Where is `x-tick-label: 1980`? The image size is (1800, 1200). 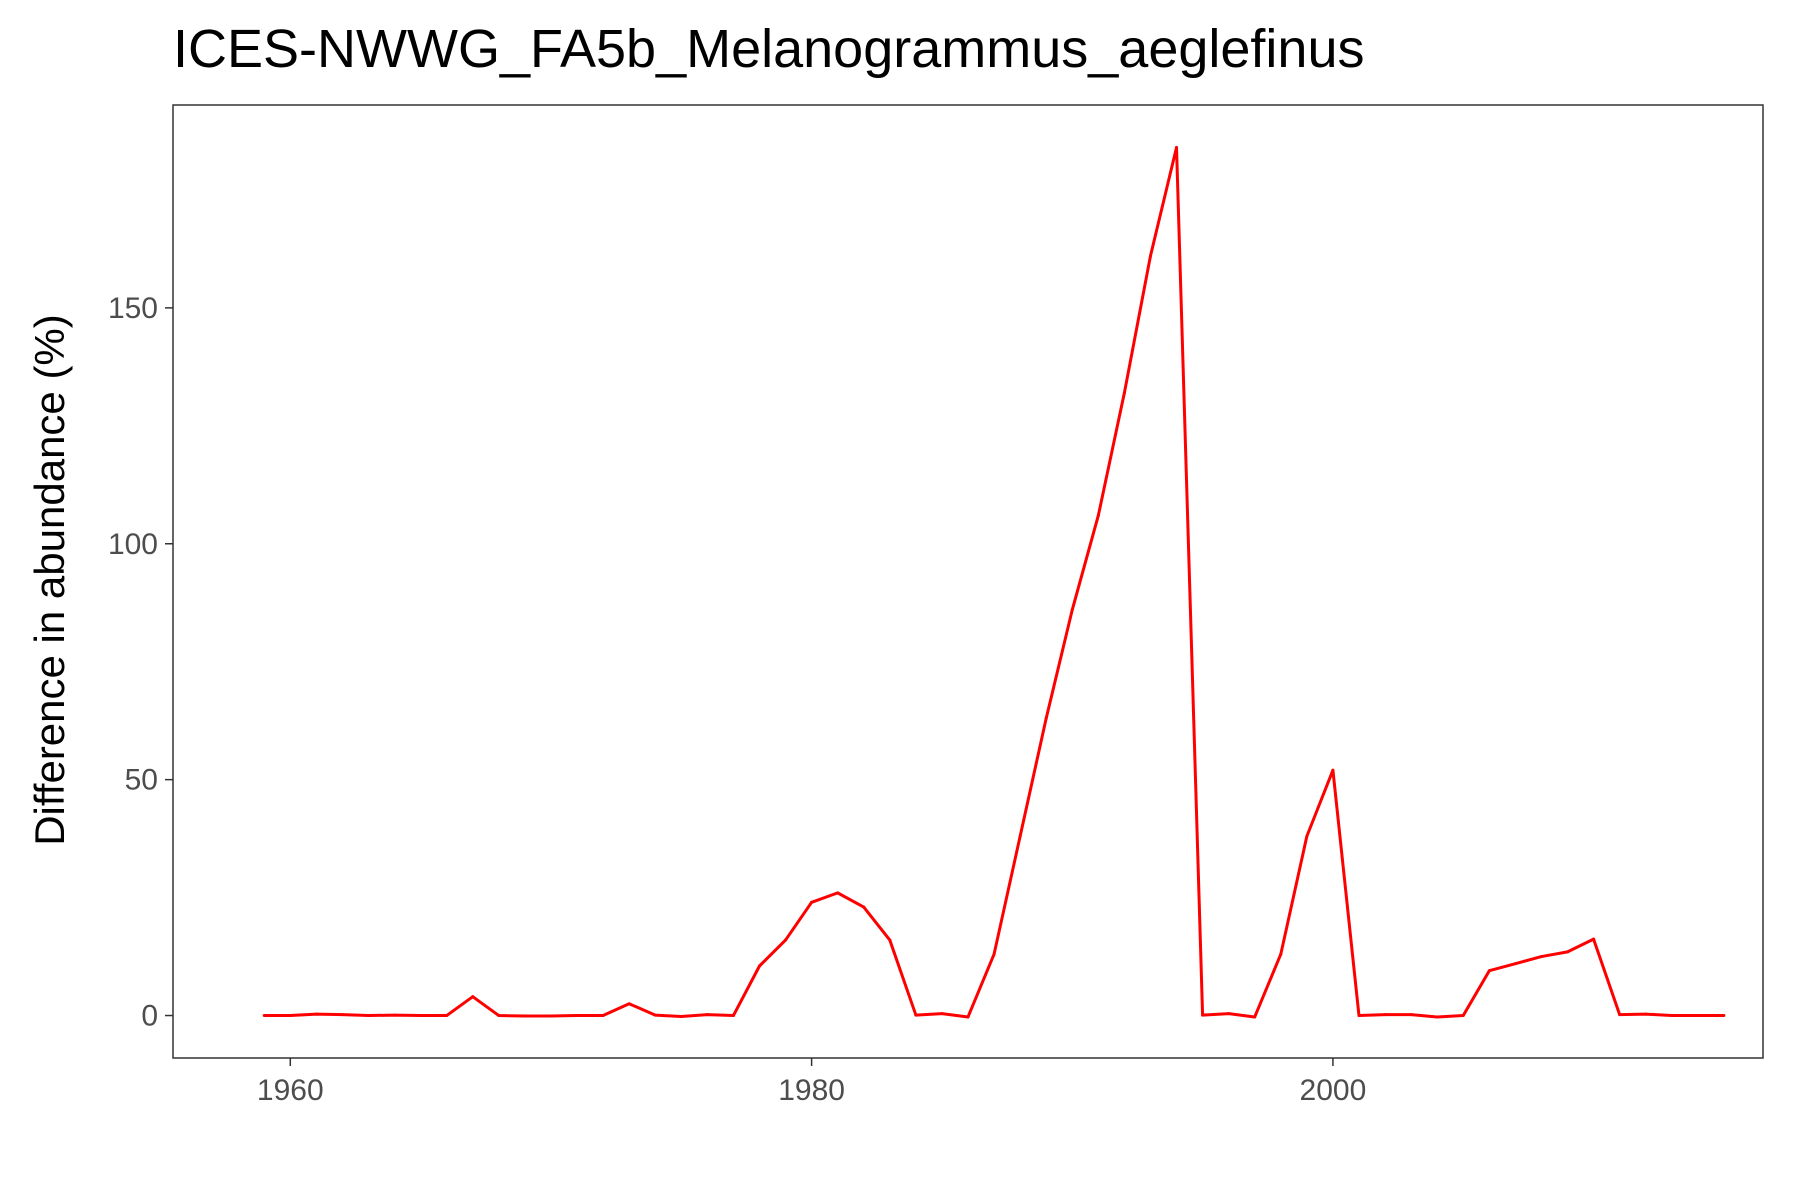 x-tick-label: 1980 is located at coordinates (811, 1090).